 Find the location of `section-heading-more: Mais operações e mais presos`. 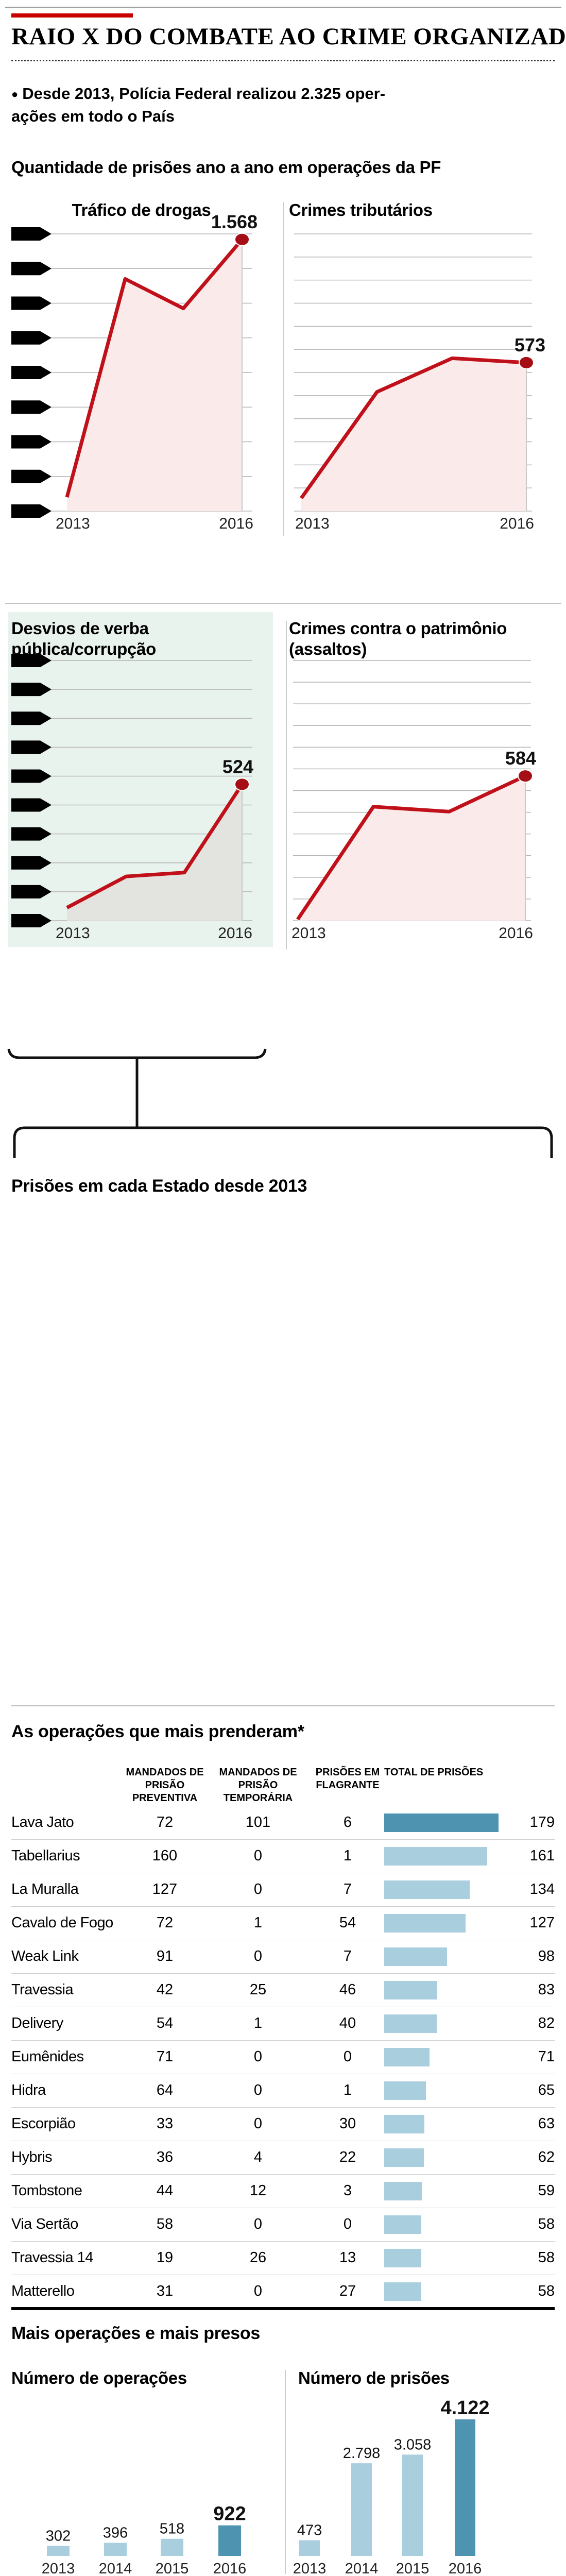

section-heading-more: Mais operações e mais presos is located at coordinates (135, 2333).